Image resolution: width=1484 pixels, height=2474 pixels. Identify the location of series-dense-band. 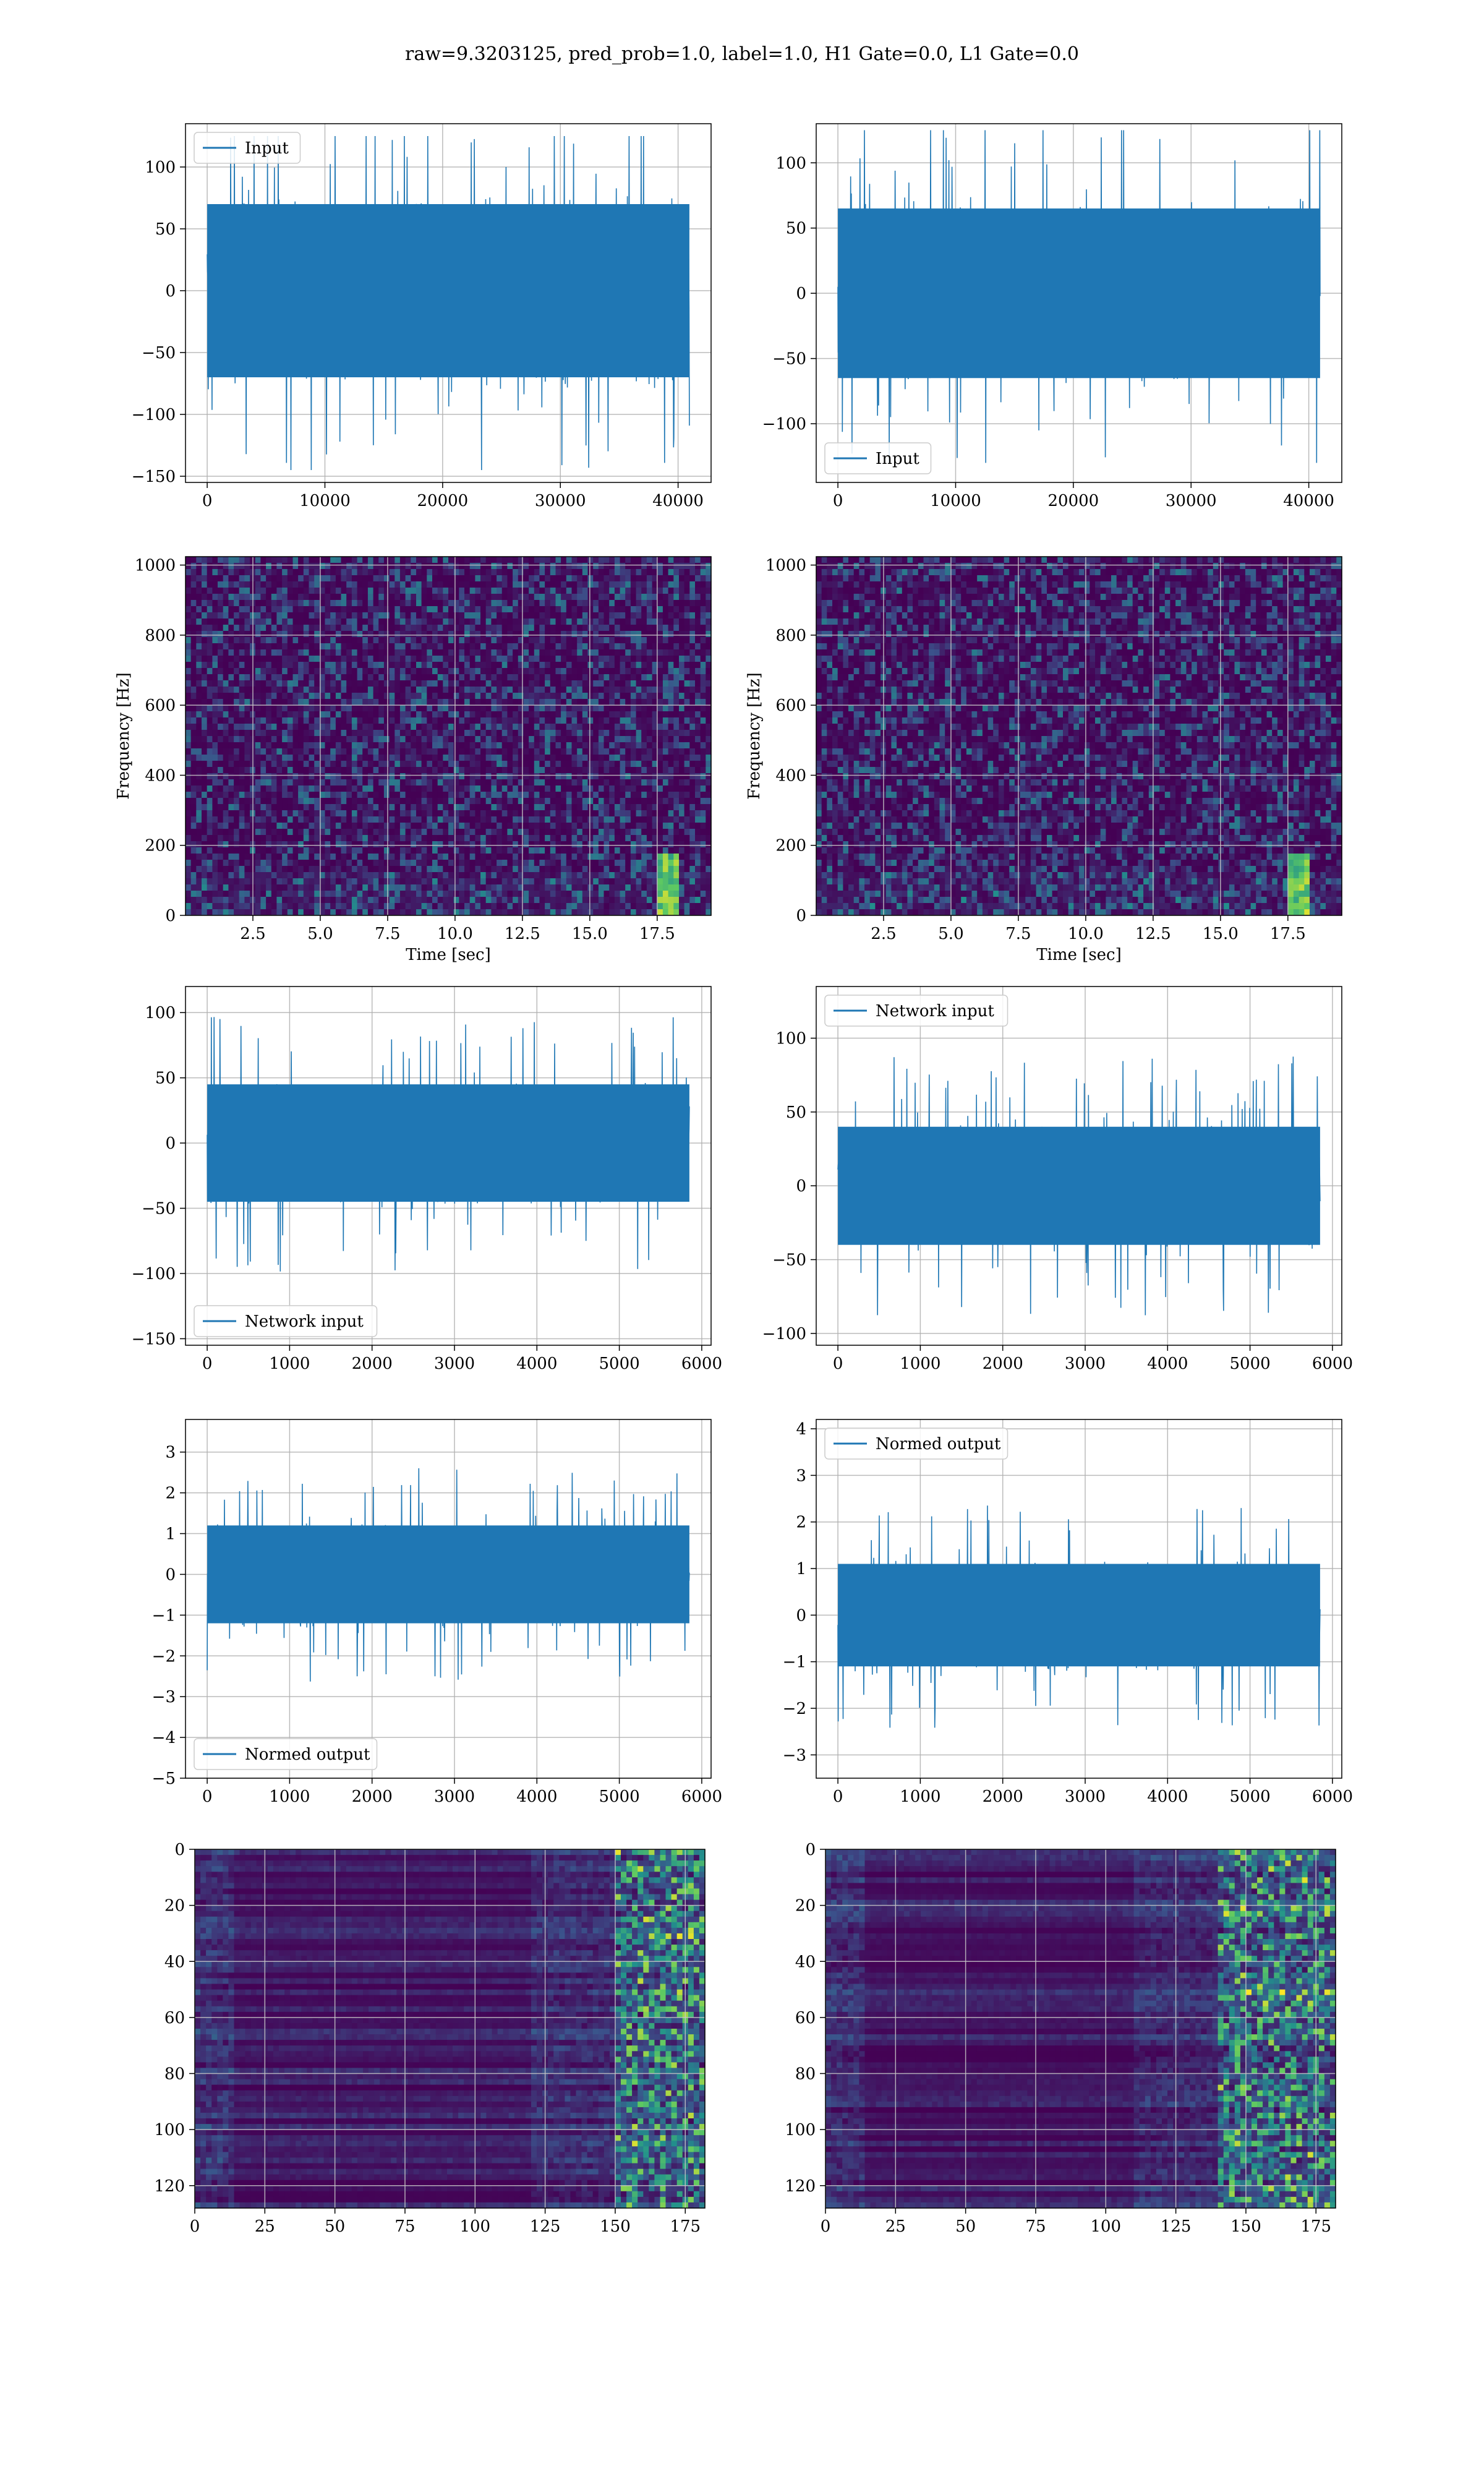
(448, 290).